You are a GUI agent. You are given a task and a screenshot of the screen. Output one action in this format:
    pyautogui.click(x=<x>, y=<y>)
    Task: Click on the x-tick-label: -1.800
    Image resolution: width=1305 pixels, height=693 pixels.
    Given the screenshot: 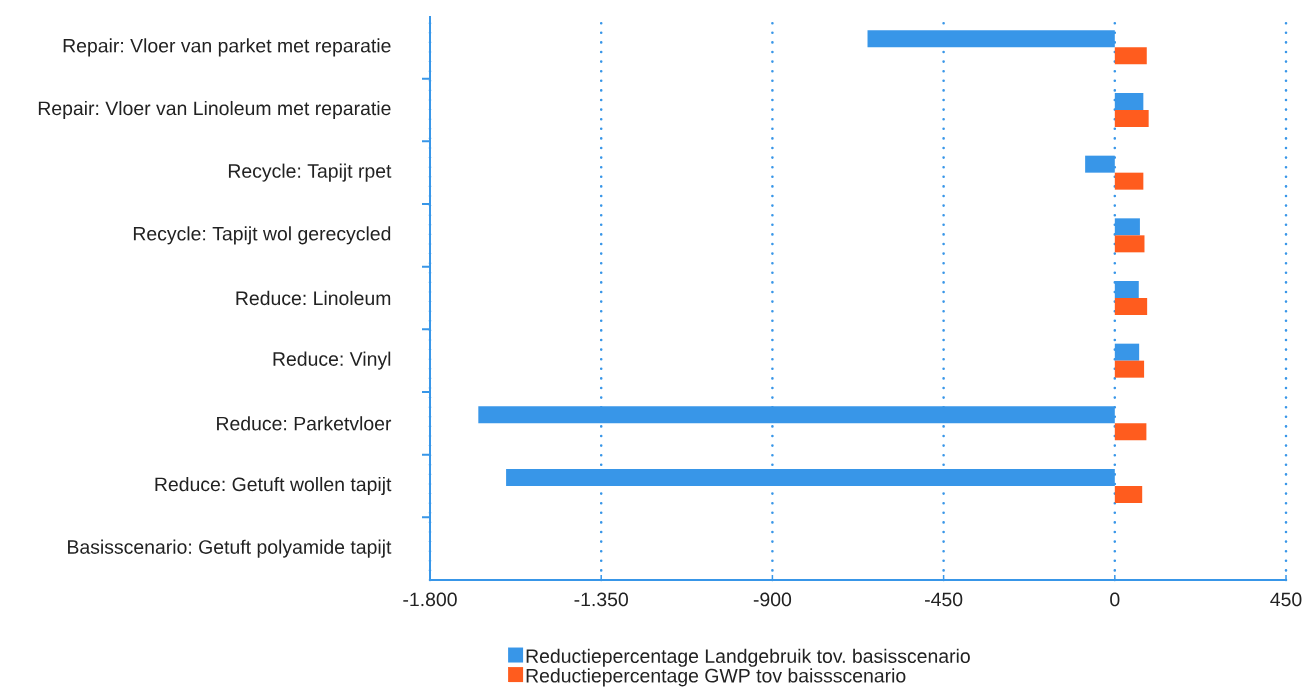 What is the action you would take?
    pyautogui.click(x=430, y=599)
    